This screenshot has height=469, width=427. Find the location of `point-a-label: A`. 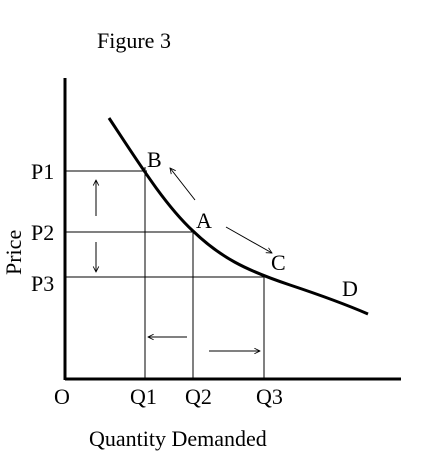

point-a-label: A is located at coordinates (204, 220).